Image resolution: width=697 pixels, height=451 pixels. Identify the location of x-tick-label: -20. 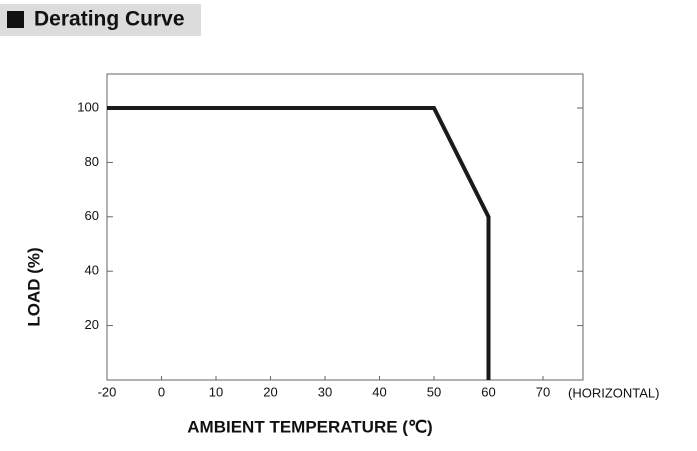
(107, 391).